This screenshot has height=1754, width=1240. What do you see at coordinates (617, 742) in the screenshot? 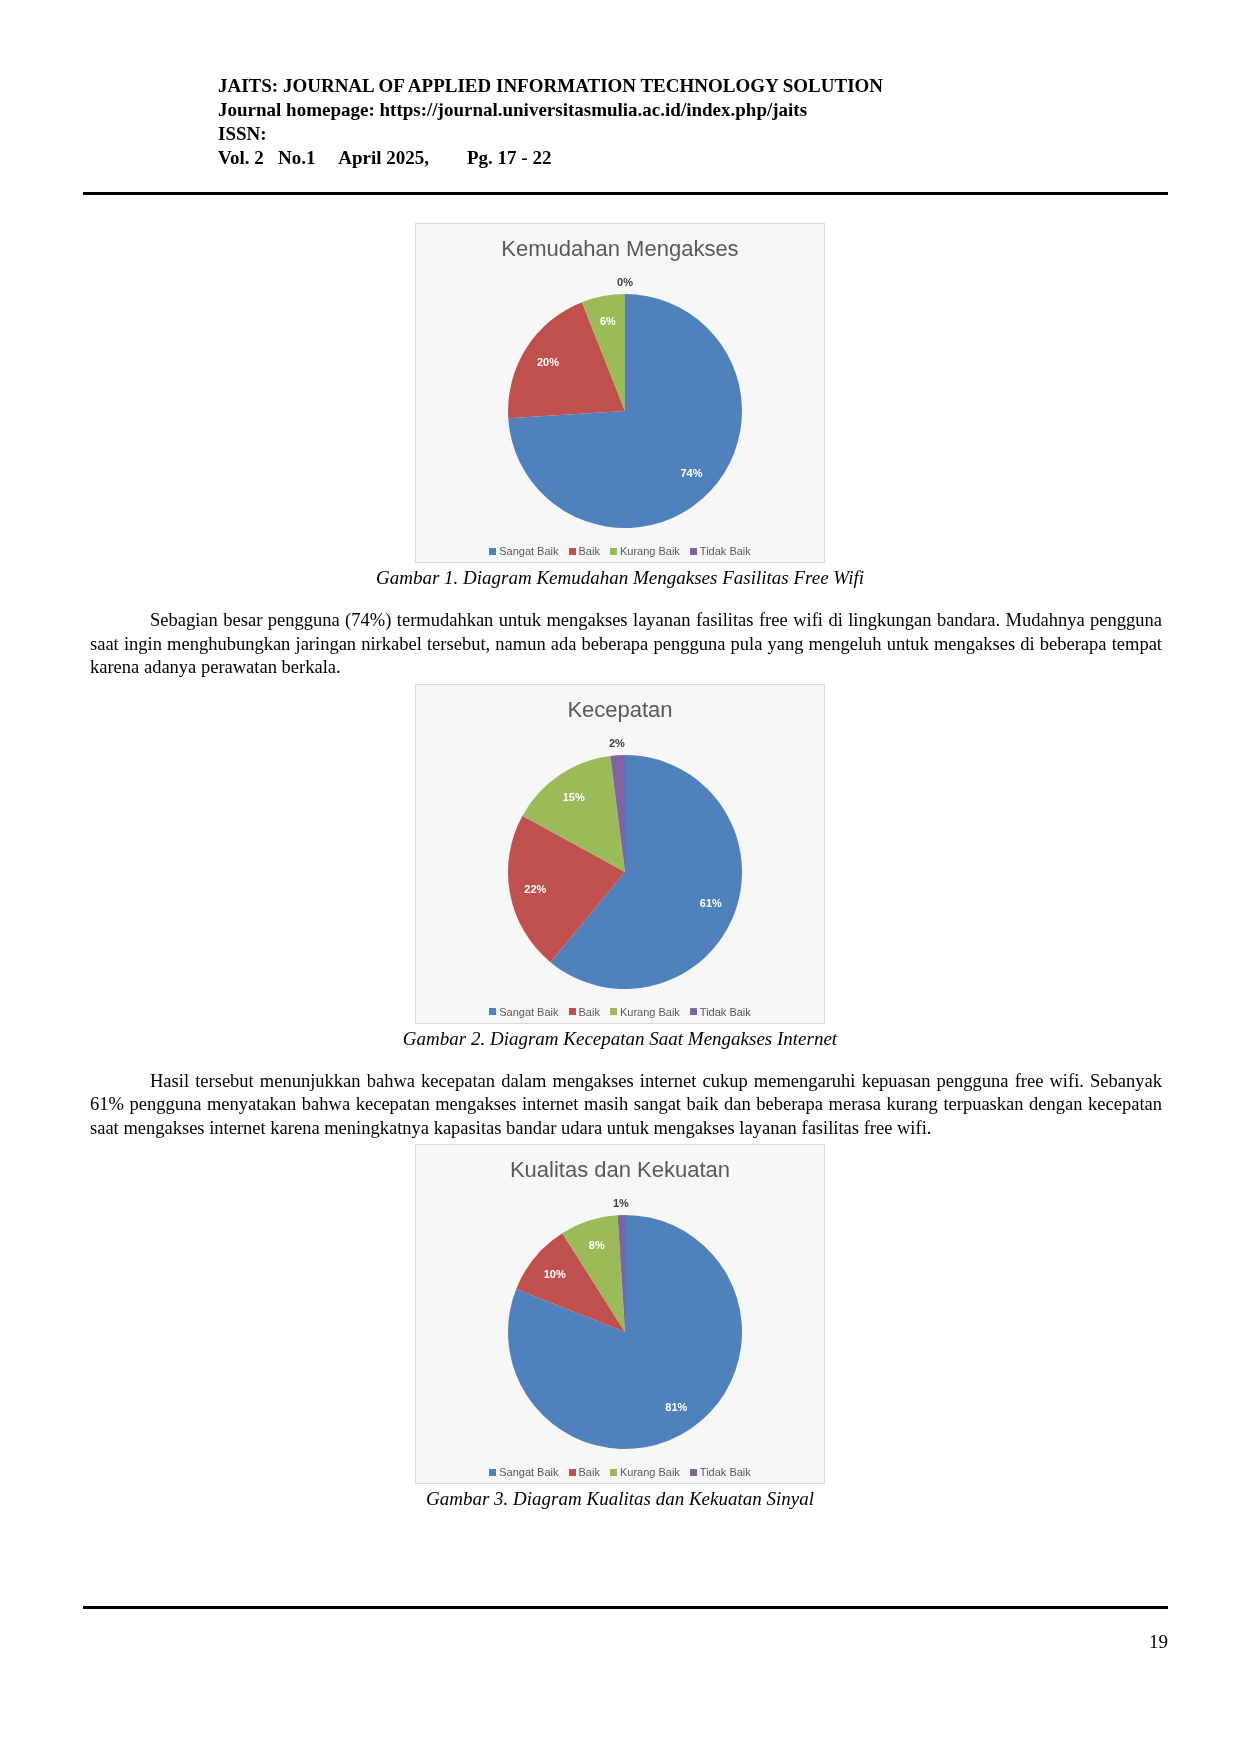
I see `data-label: 2%` at bounding box center [617, 742].